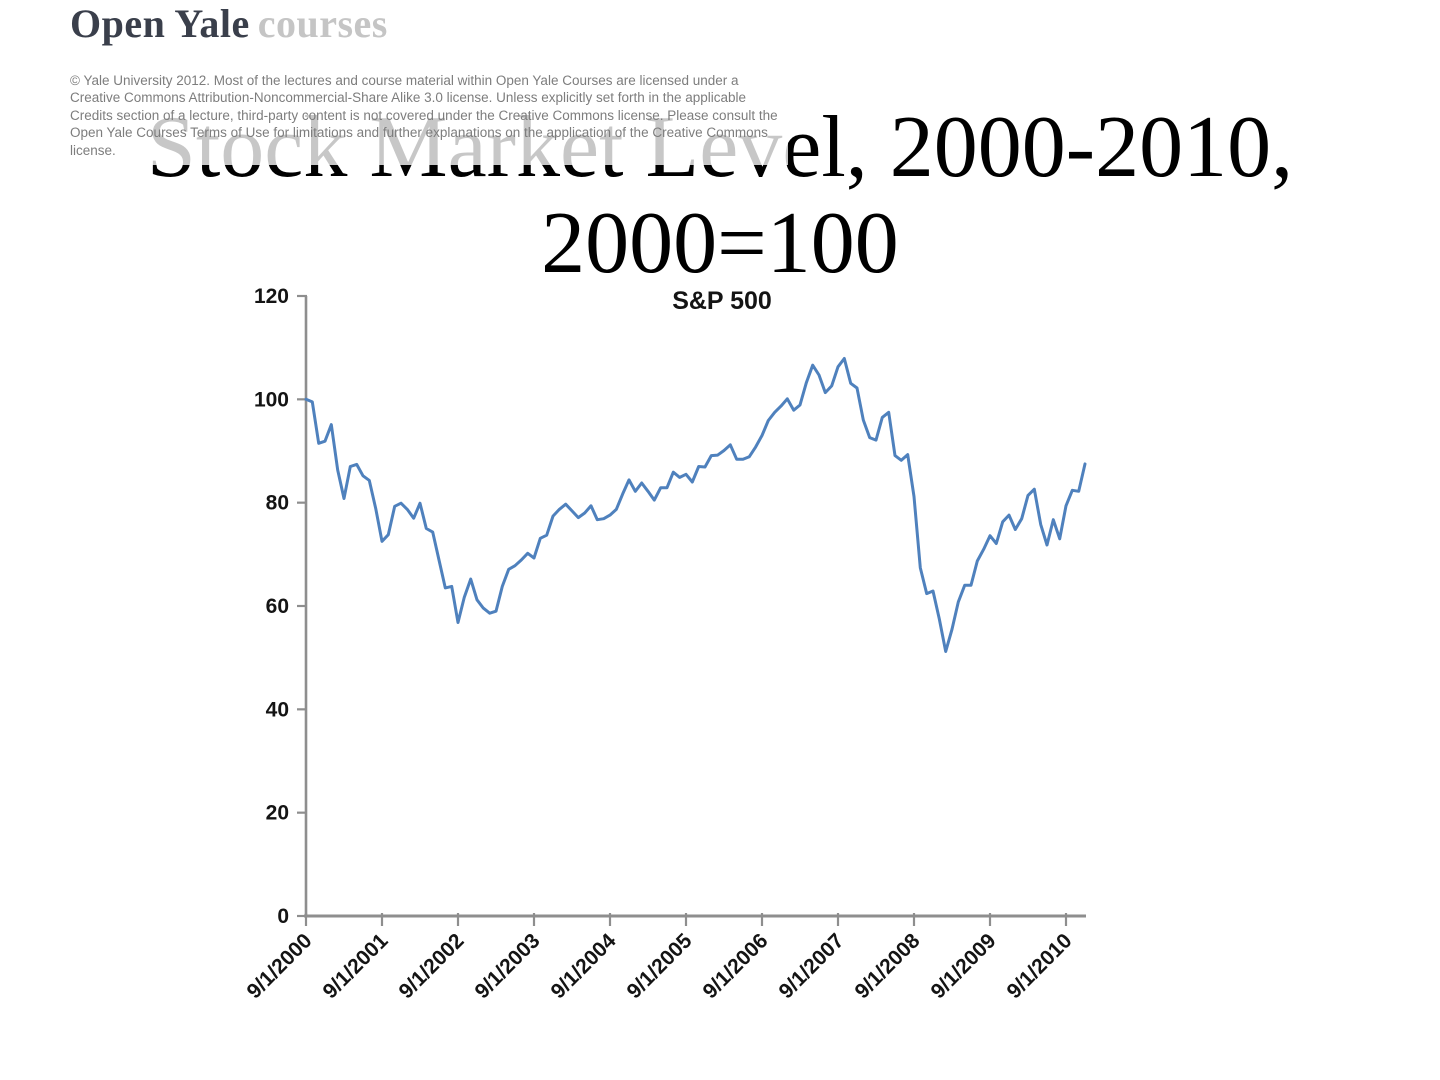 The height and width of the screenshot is (1080, 1440). What do you see at coordinates (887, 966) in the screenshot?
I see `x-tick-label: 9/1/2008` at bounding box center [887, 966].